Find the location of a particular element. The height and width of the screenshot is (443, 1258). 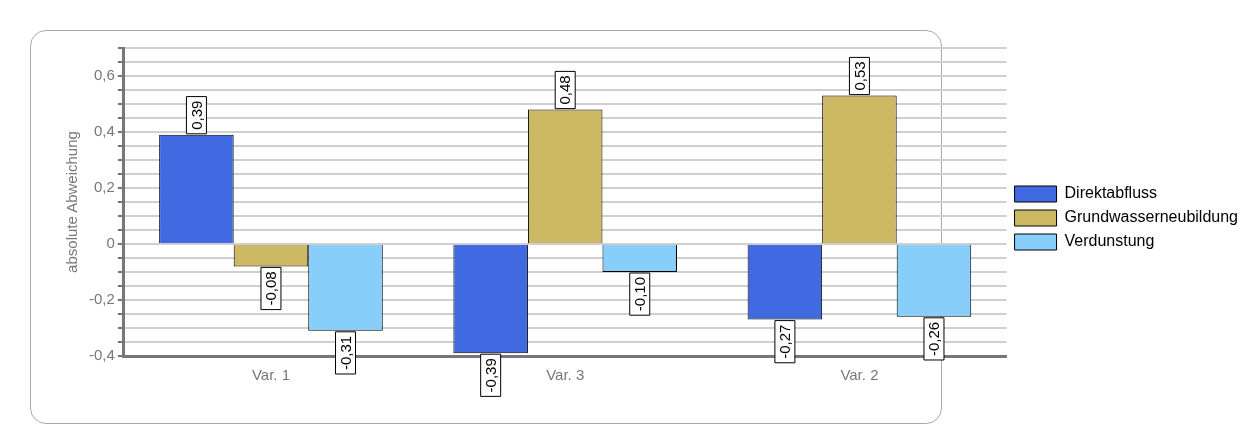

y-tick-label: 0,4 is located at coordinates (104, 131).